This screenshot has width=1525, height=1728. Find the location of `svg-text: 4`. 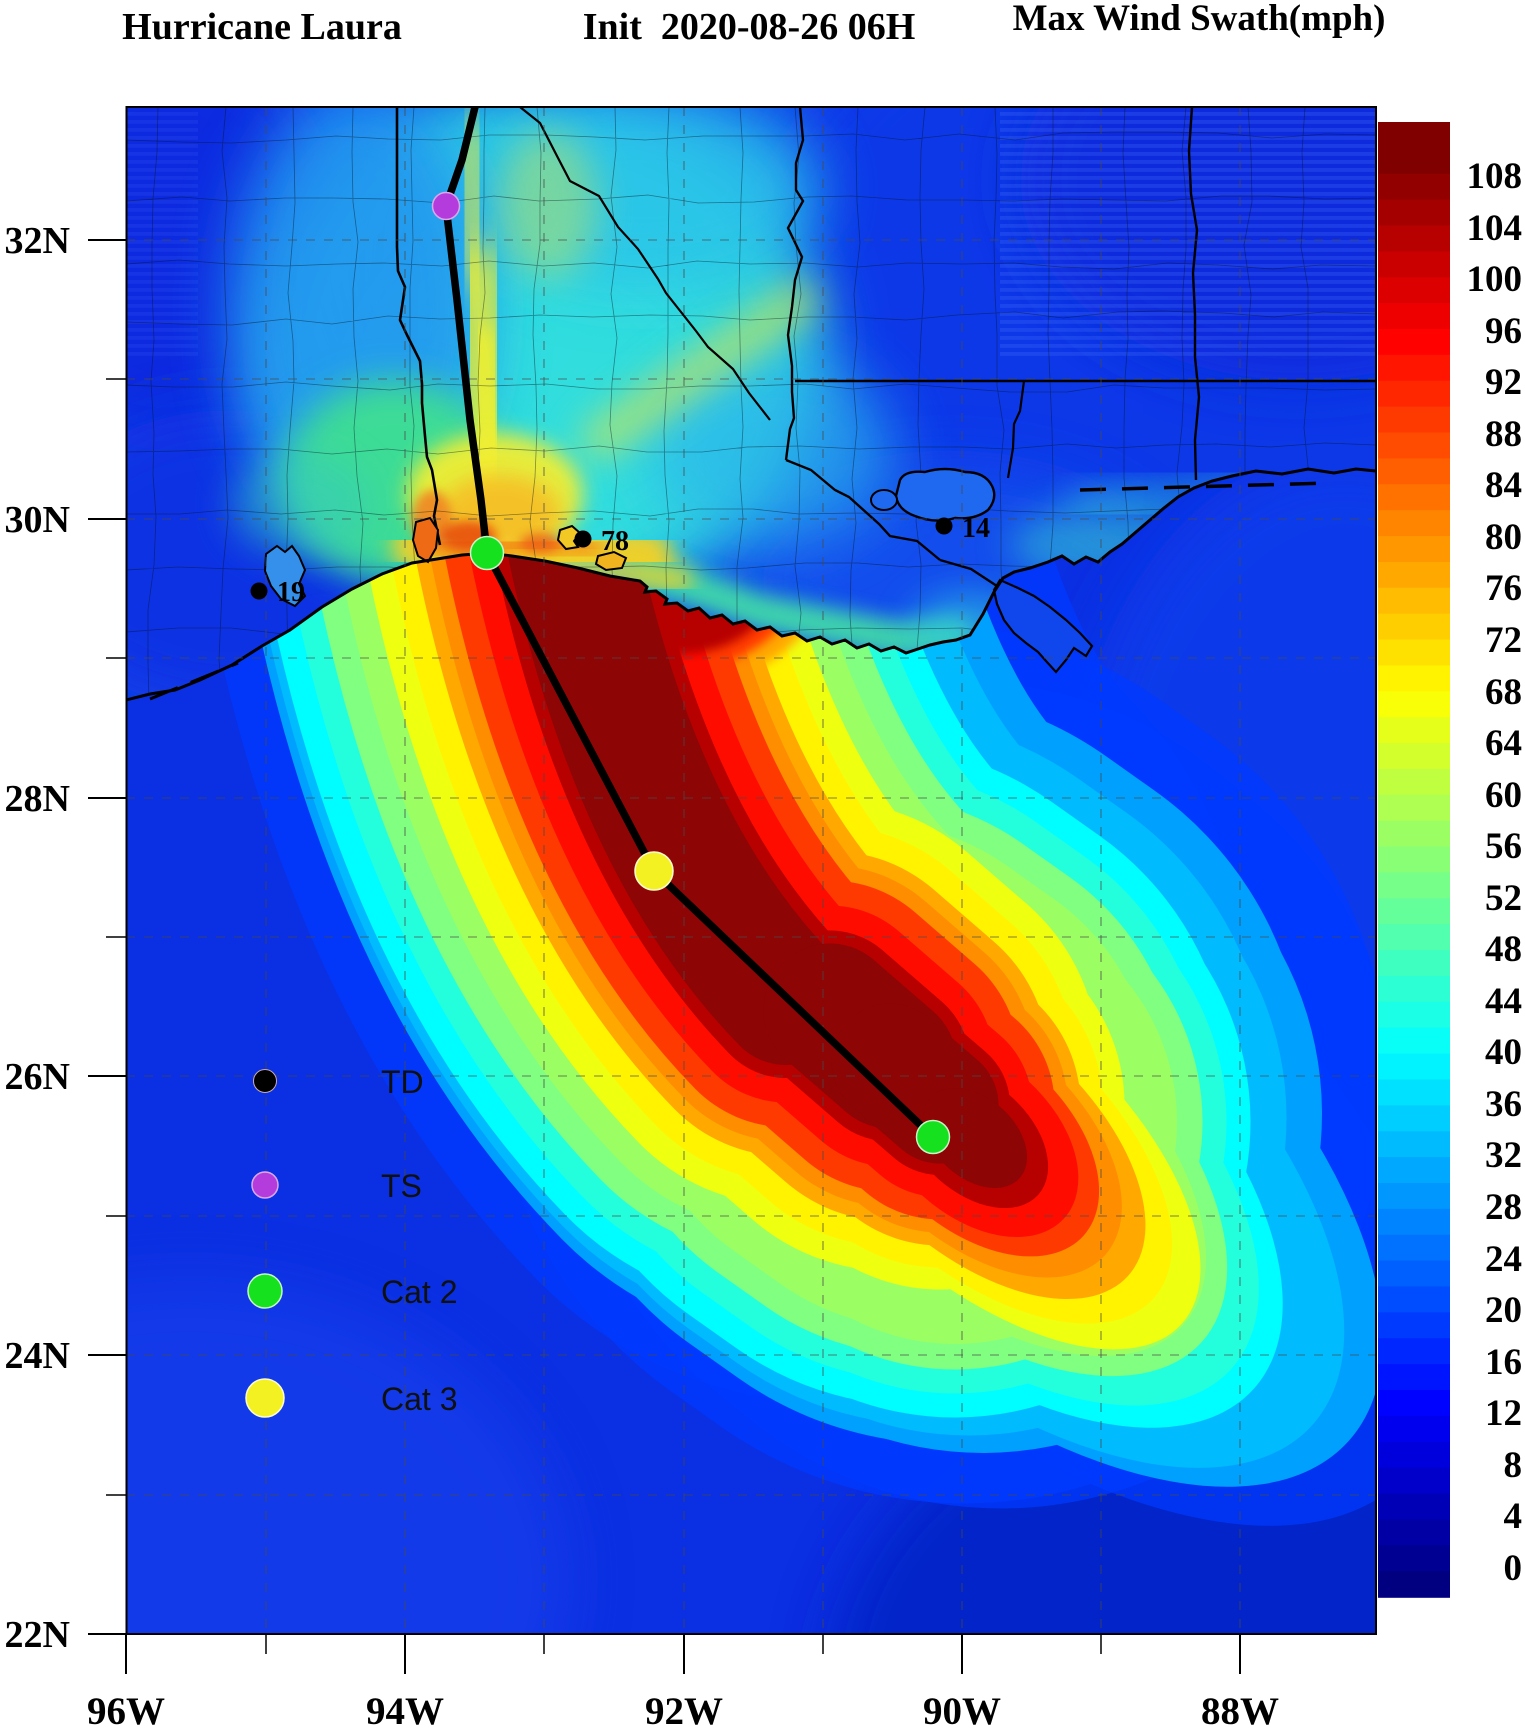

svg-text: 4 is located at coordinates (1513, 1516).